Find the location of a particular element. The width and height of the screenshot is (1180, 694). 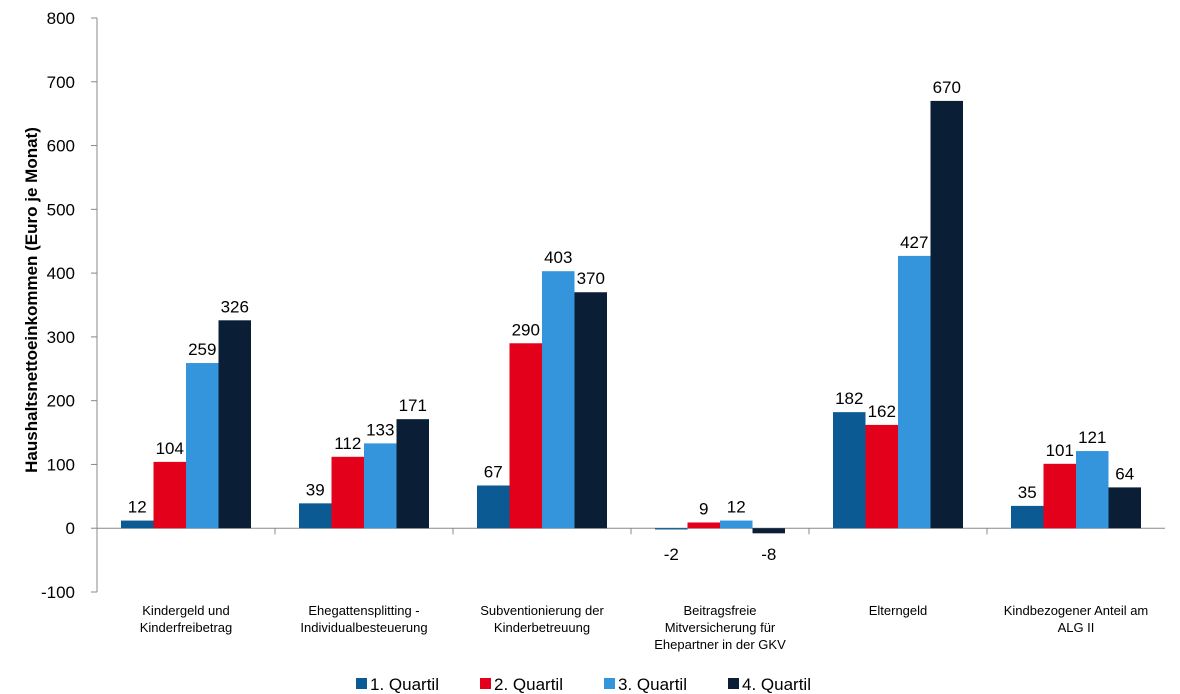

data-label: 171 is located at coordinates (413, 405).